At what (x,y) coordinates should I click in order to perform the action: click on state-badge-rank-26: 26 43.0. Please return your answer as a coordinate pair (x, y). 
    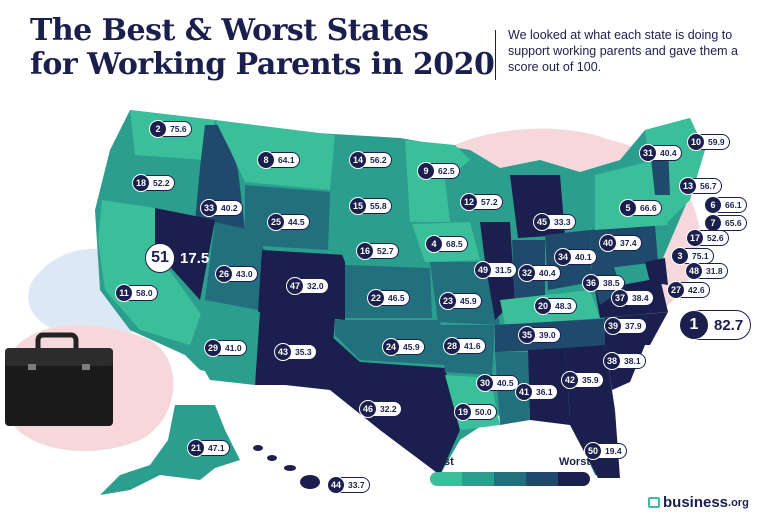
    Looking at the image, I should click on (236, 274).